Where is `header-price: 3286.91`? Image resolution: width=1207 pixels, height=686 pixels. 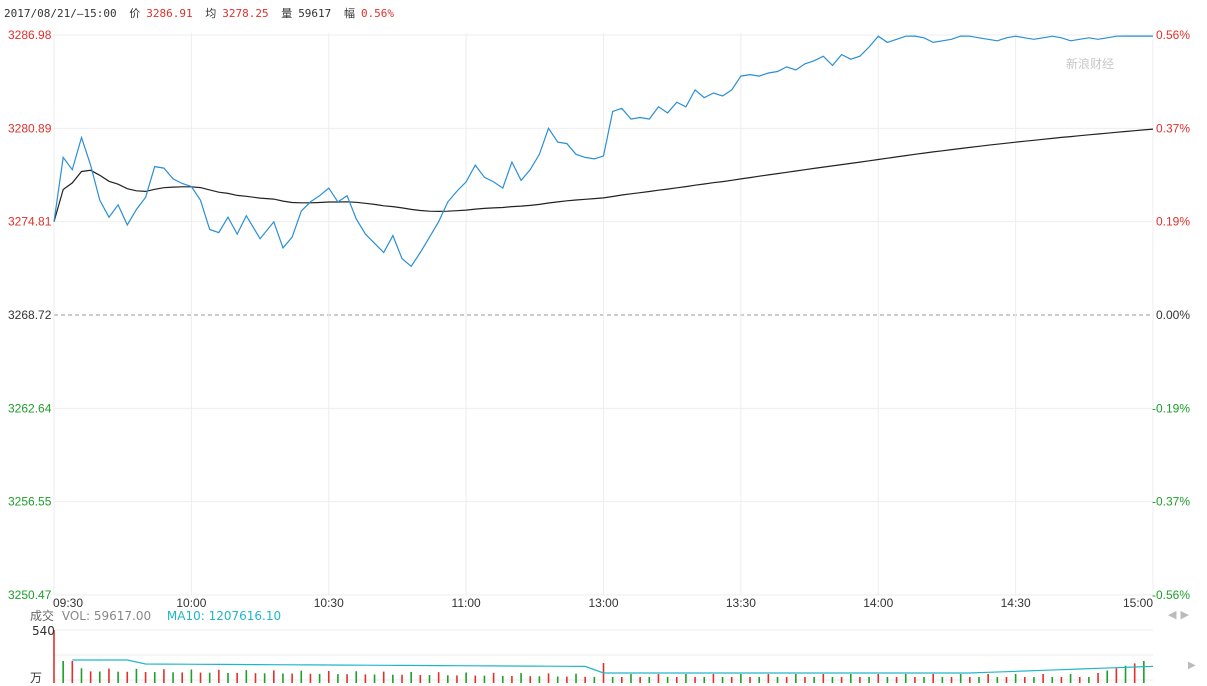 header-price: 3286.91 is located at coordinates (169, 13).